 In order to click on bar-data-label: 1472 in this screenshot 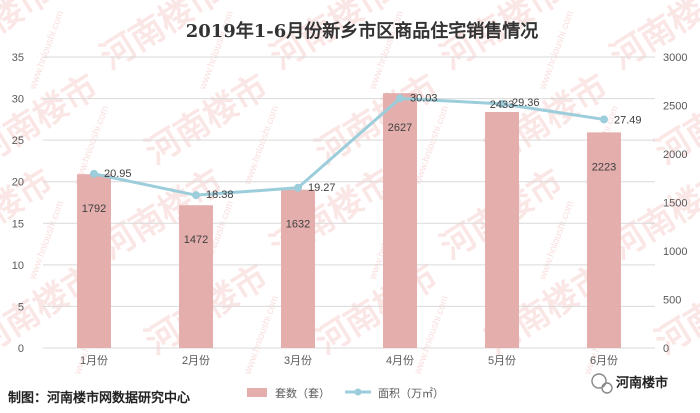, I will do `click(196, 240)`.